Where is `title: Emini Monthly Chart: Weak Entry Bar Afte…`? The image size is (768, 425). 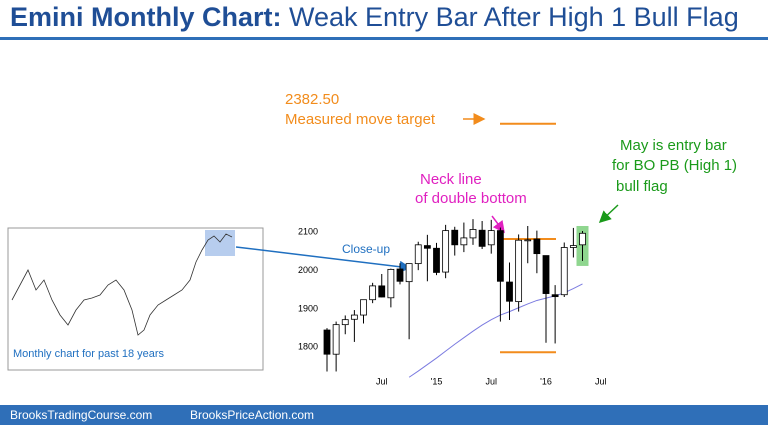 title: Emini Monthly Chart: Weak Entry Bar Afte… is located at coordinates (374, 17).